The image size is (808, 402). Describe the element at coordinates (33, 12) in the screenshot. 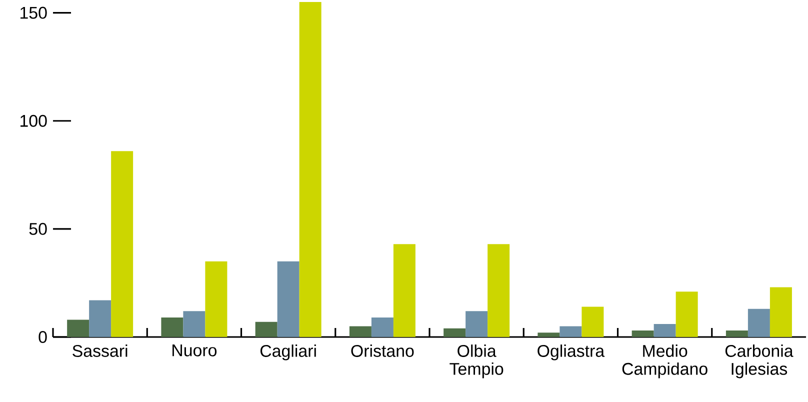

I see `y-tick-label: 150` at that location.